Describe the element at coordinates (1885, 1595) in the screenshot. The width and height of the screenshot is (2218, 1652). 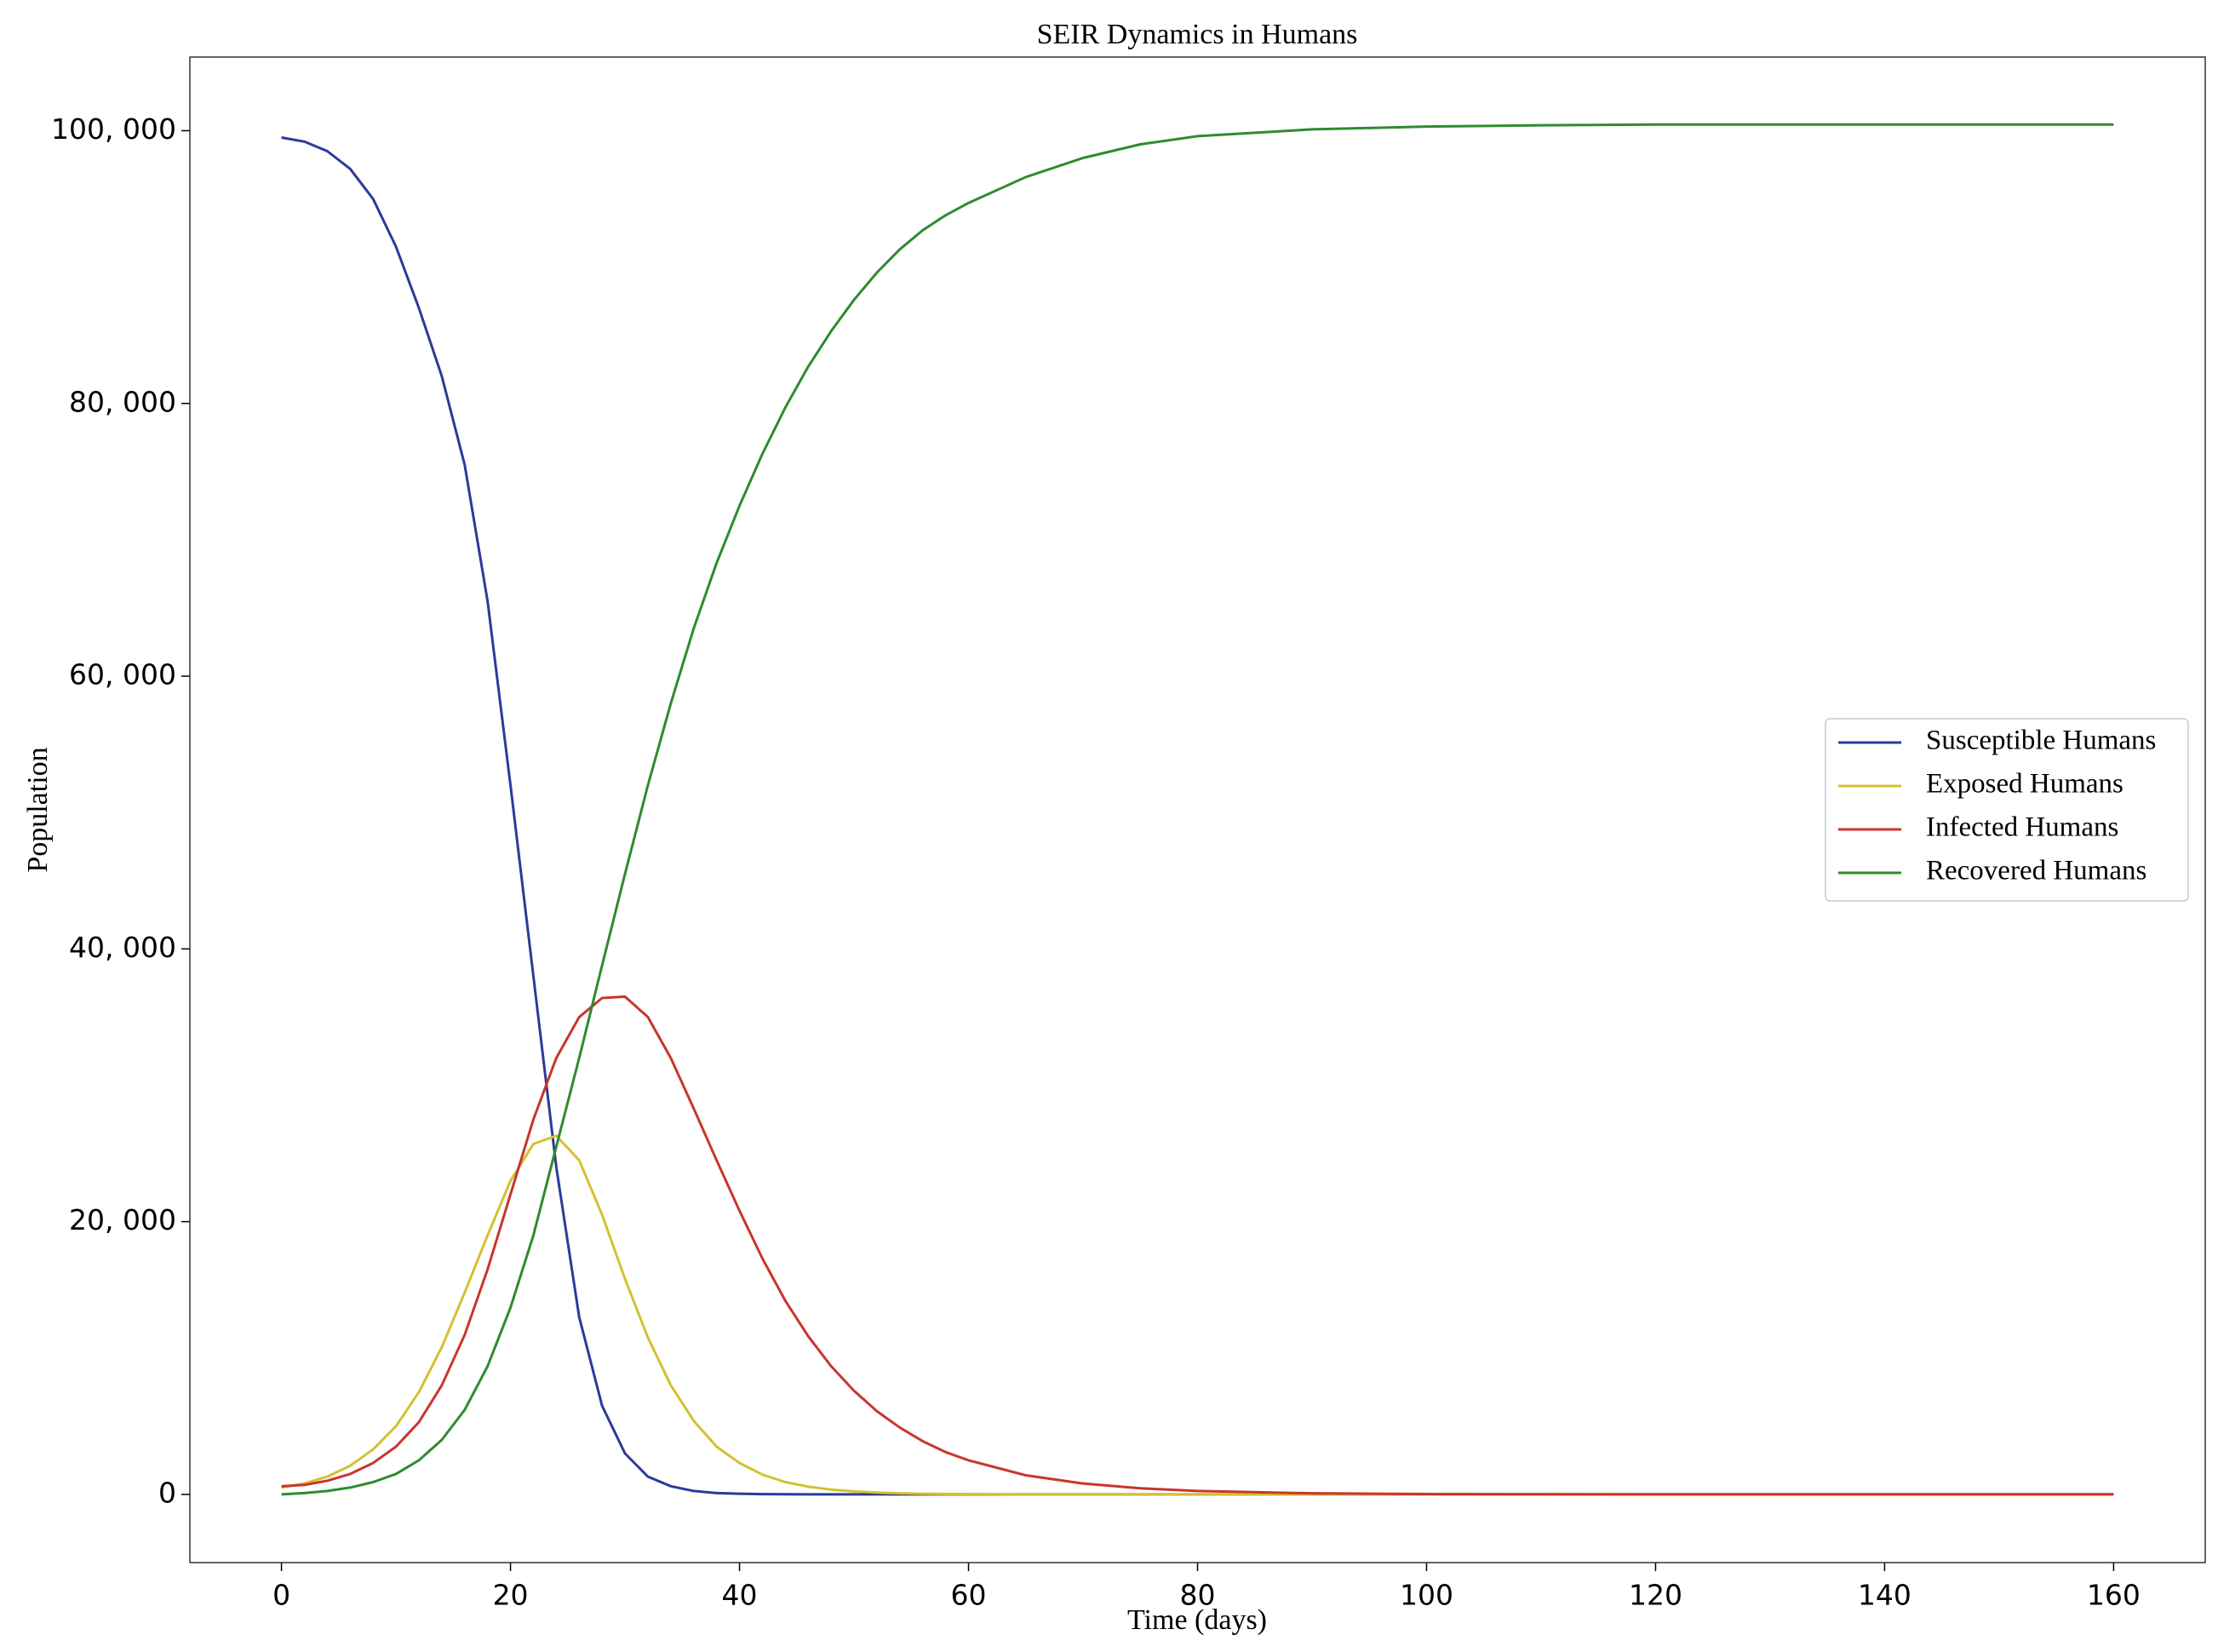
I see `x-tick-label: 140` at that location.